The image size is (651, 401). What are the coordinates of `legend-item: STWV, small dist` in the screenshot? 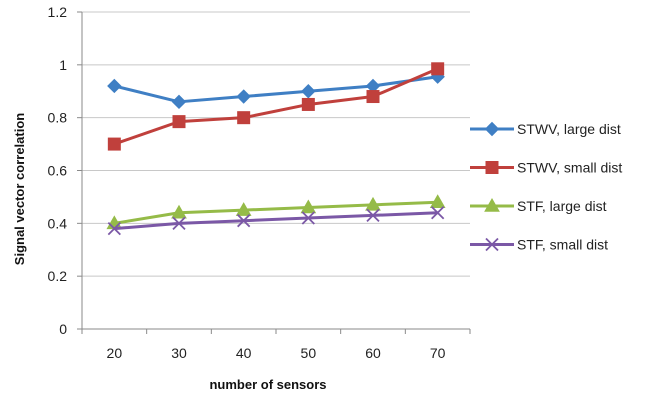 It's located at (546, 168).